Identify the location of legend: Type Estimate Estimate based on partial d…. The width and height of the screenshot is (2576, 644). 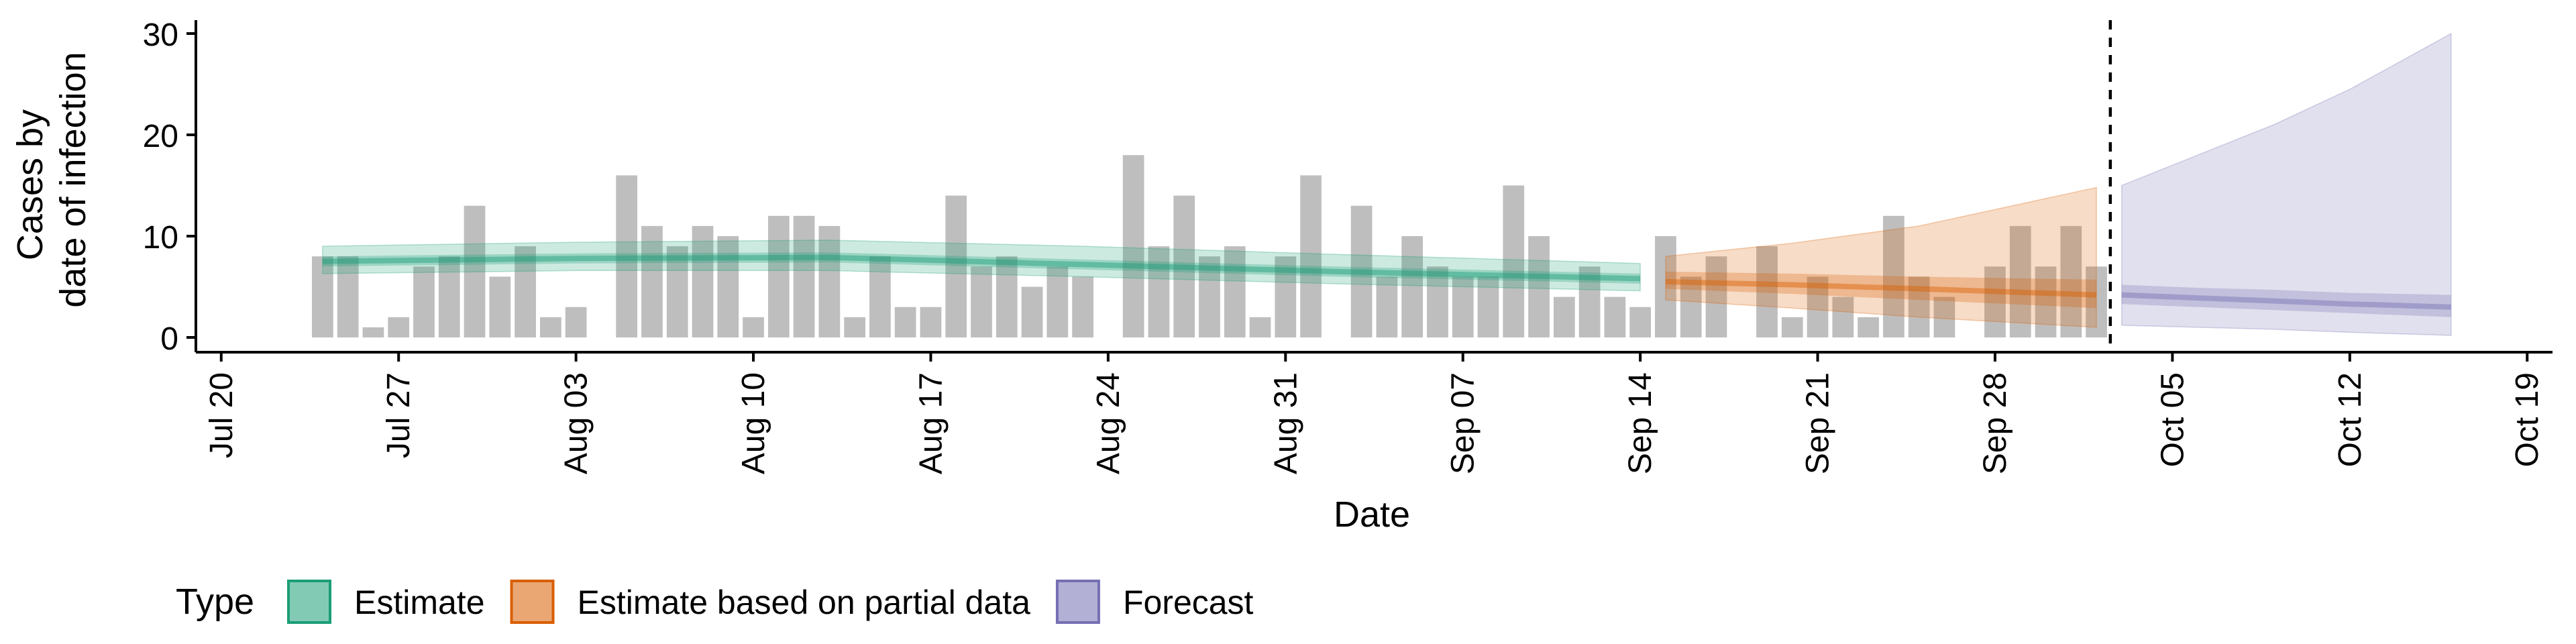
(715, 602).